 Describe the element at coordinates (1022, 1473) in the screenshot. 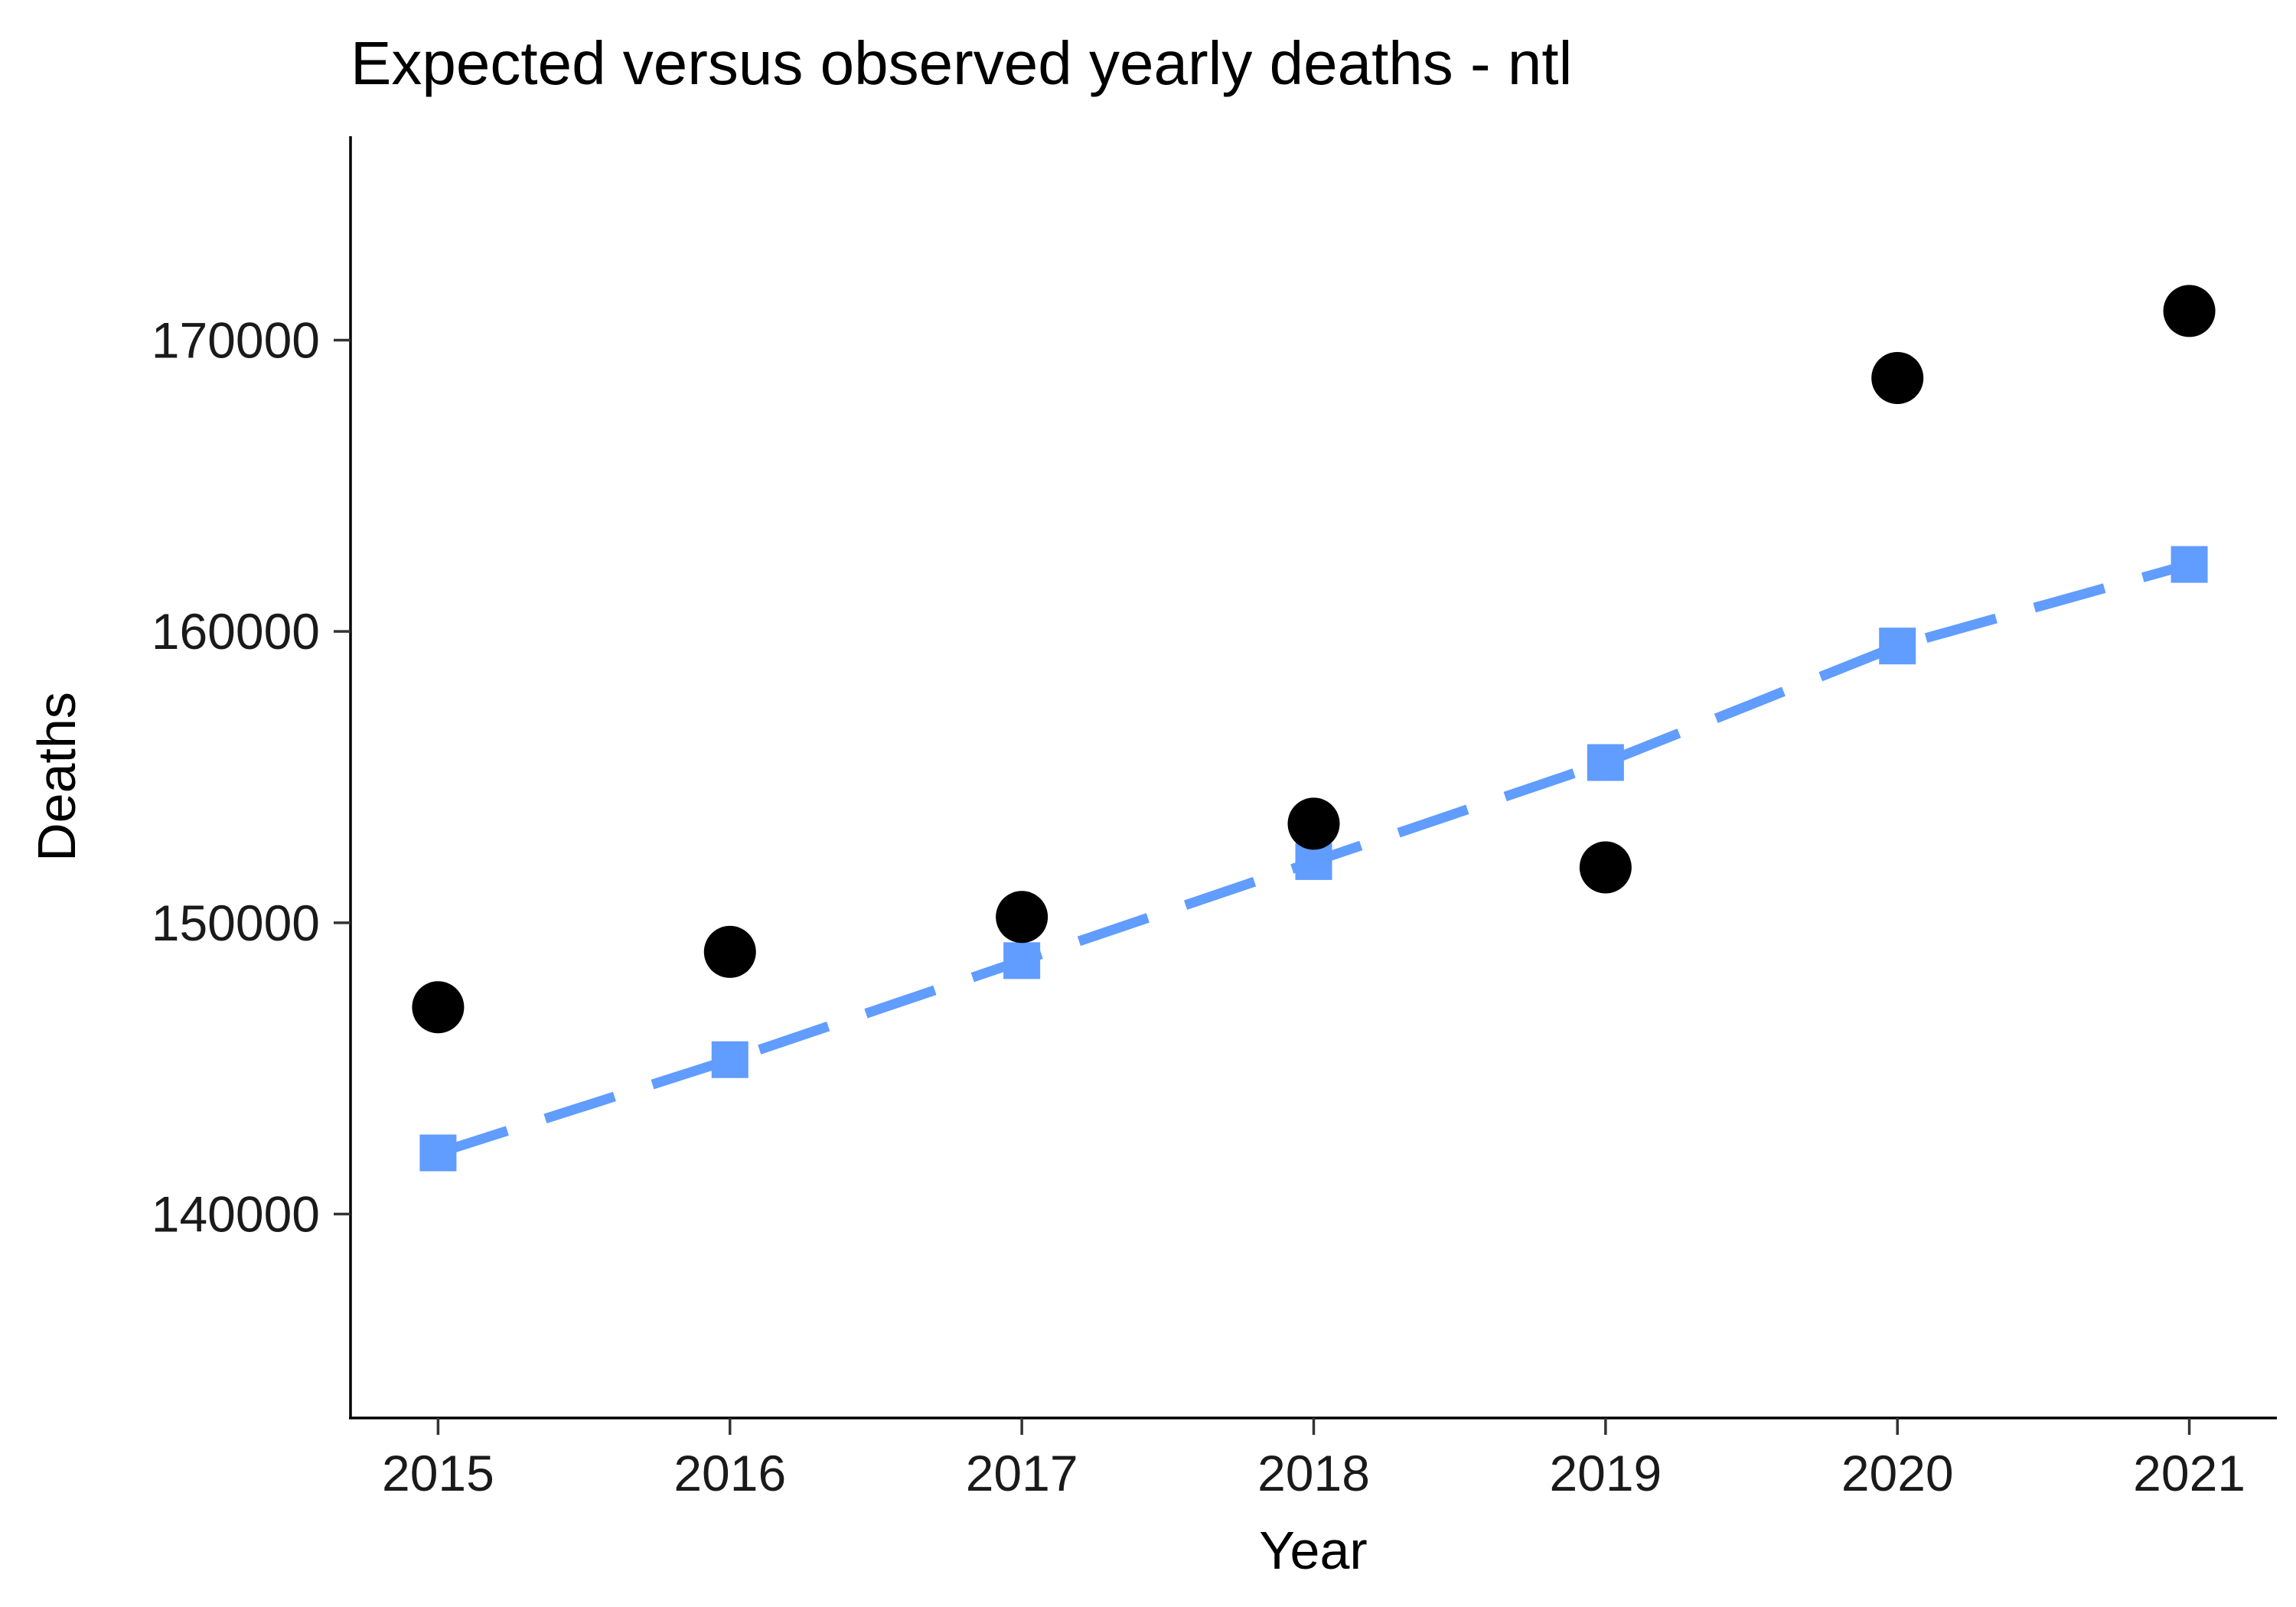

I see `x-tick-label: 2017` at that location.